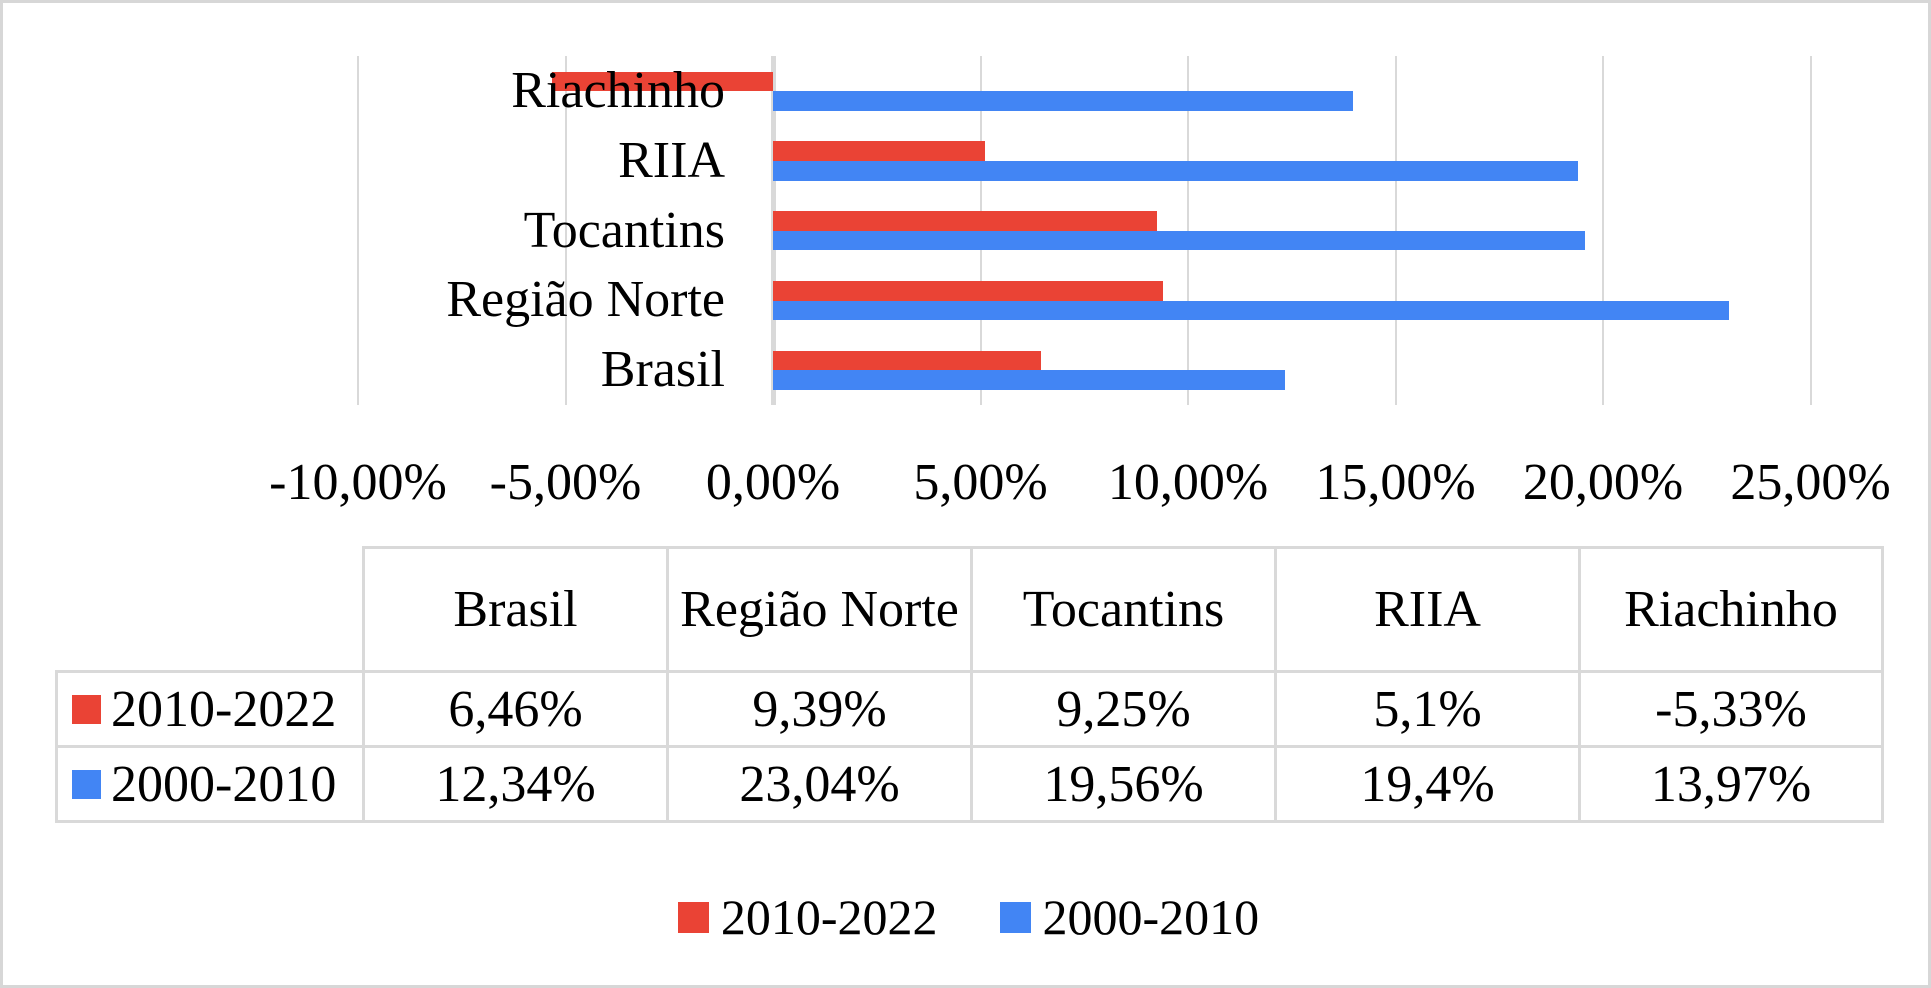  What do you see at coordinates (819, 709) in the screenshot?
I see `table-value-2010-2022-regiao-norte: 9,39%` at bounding box center [819, 709].